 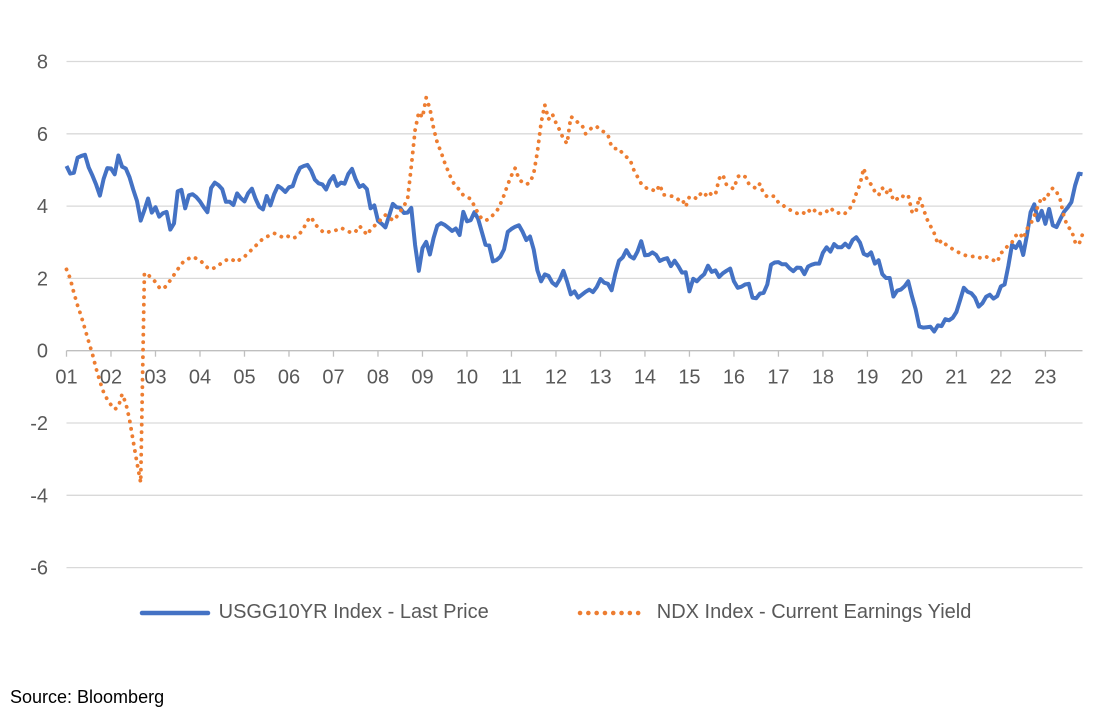 I want to click on y-tick-label--6: -6, so click(x=39, y=569).